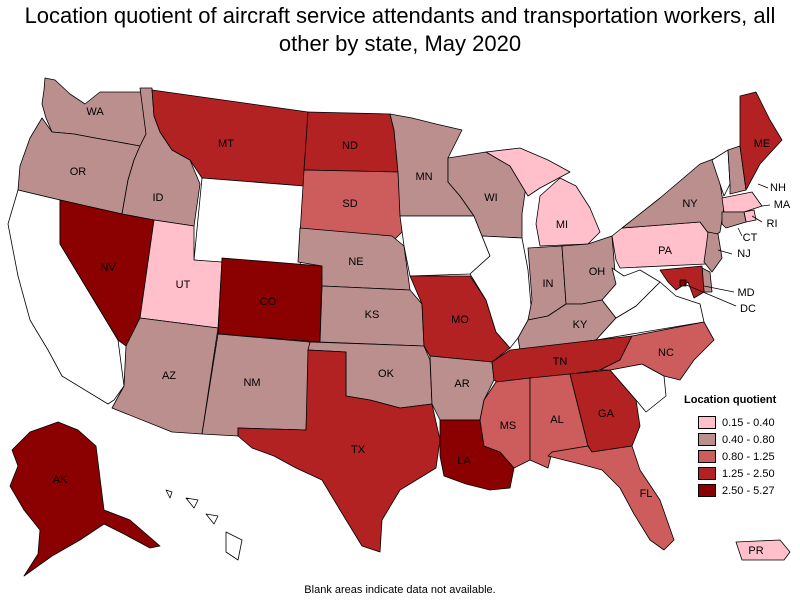  Describe the element at coordinates (762, 144) in the screenshot. I see `state-label-ME: ME` at that location.